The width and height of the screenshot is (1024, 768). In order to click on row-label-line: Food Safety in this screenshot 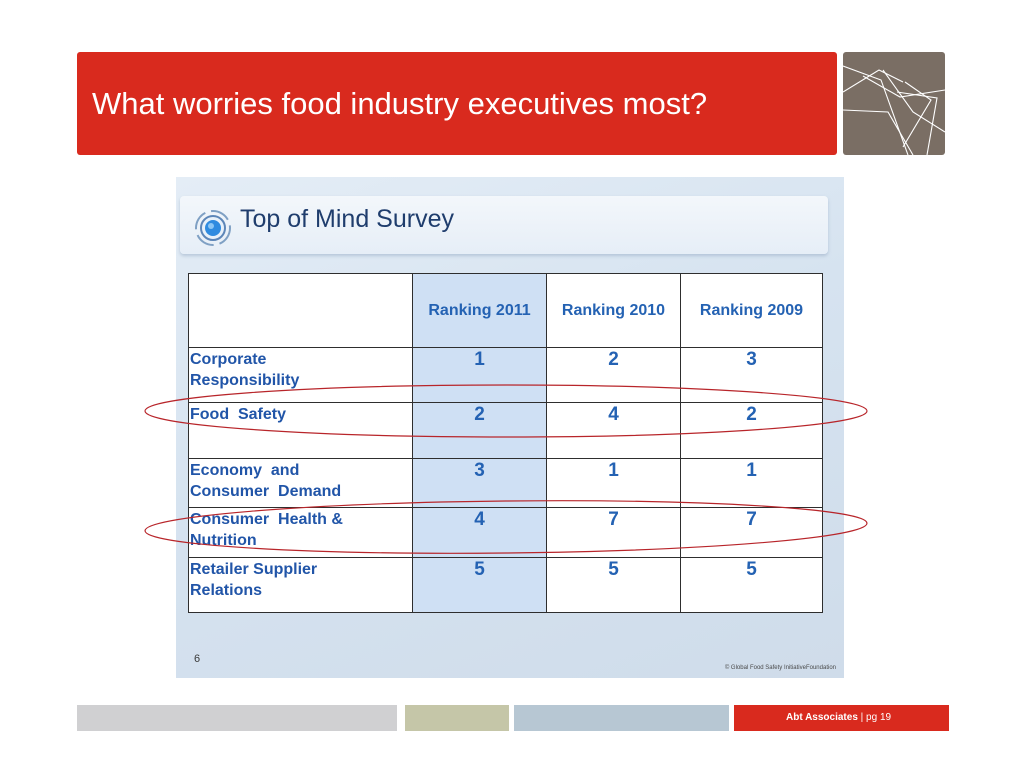, I will do `click(238, 414)`.